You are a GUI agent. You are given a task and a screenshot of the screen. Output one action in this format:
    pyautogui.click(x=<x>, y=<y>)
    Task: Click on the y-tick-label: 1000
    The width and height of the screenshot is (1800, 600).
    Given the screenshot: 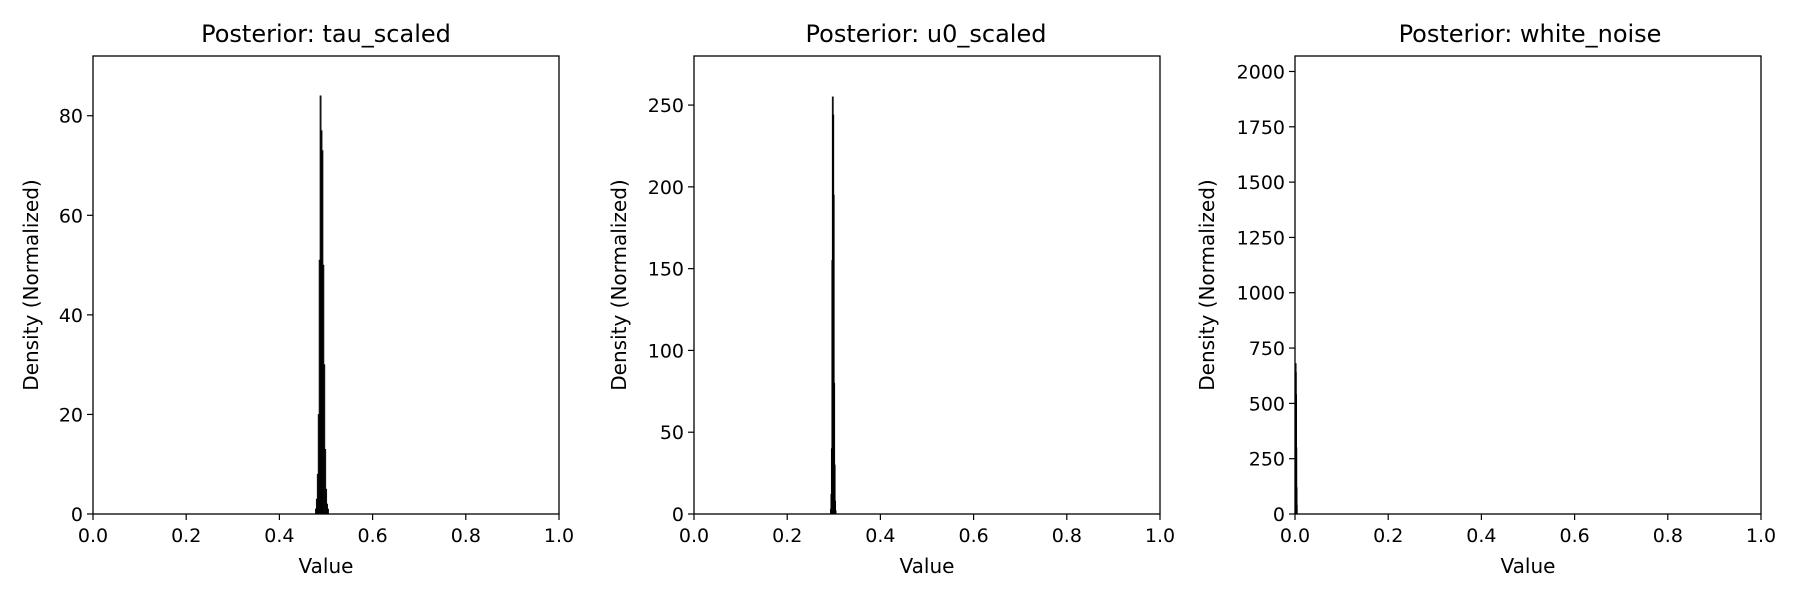 What is the action you would take?
    pyautogui.click(x=1261, y=294)
    